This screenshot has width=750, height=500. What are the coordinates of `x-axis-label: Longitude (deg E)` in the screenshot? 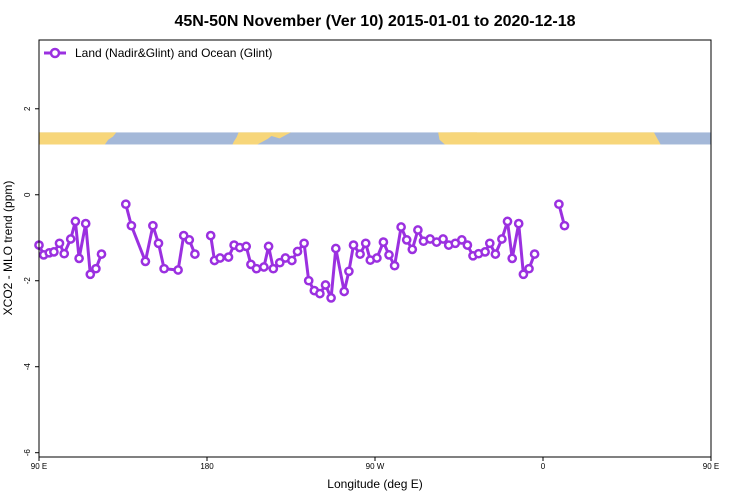 It's located at (374, 484).